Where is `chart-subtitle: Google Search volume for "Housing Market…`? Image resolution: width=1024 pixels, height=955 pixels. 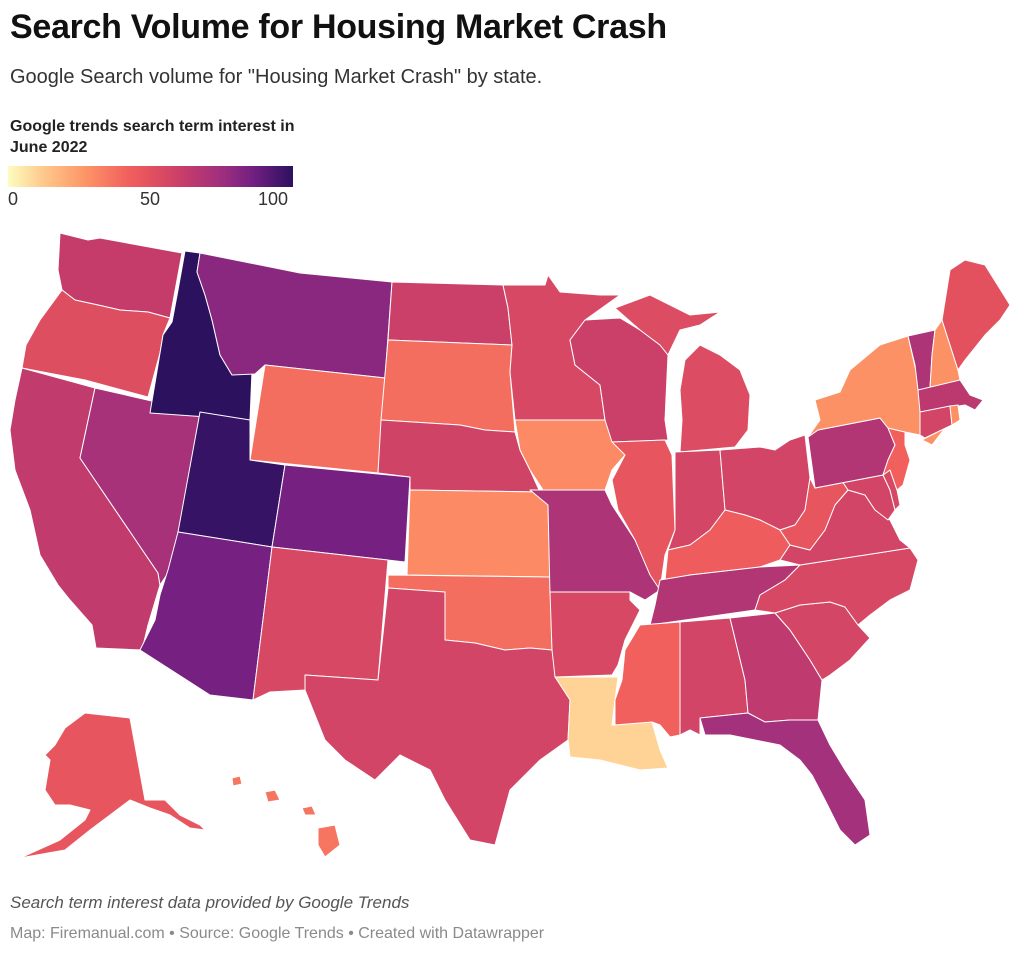 chart-subtitle: Google Search volume for "Housing Market… is located at coordinates (276, 77).